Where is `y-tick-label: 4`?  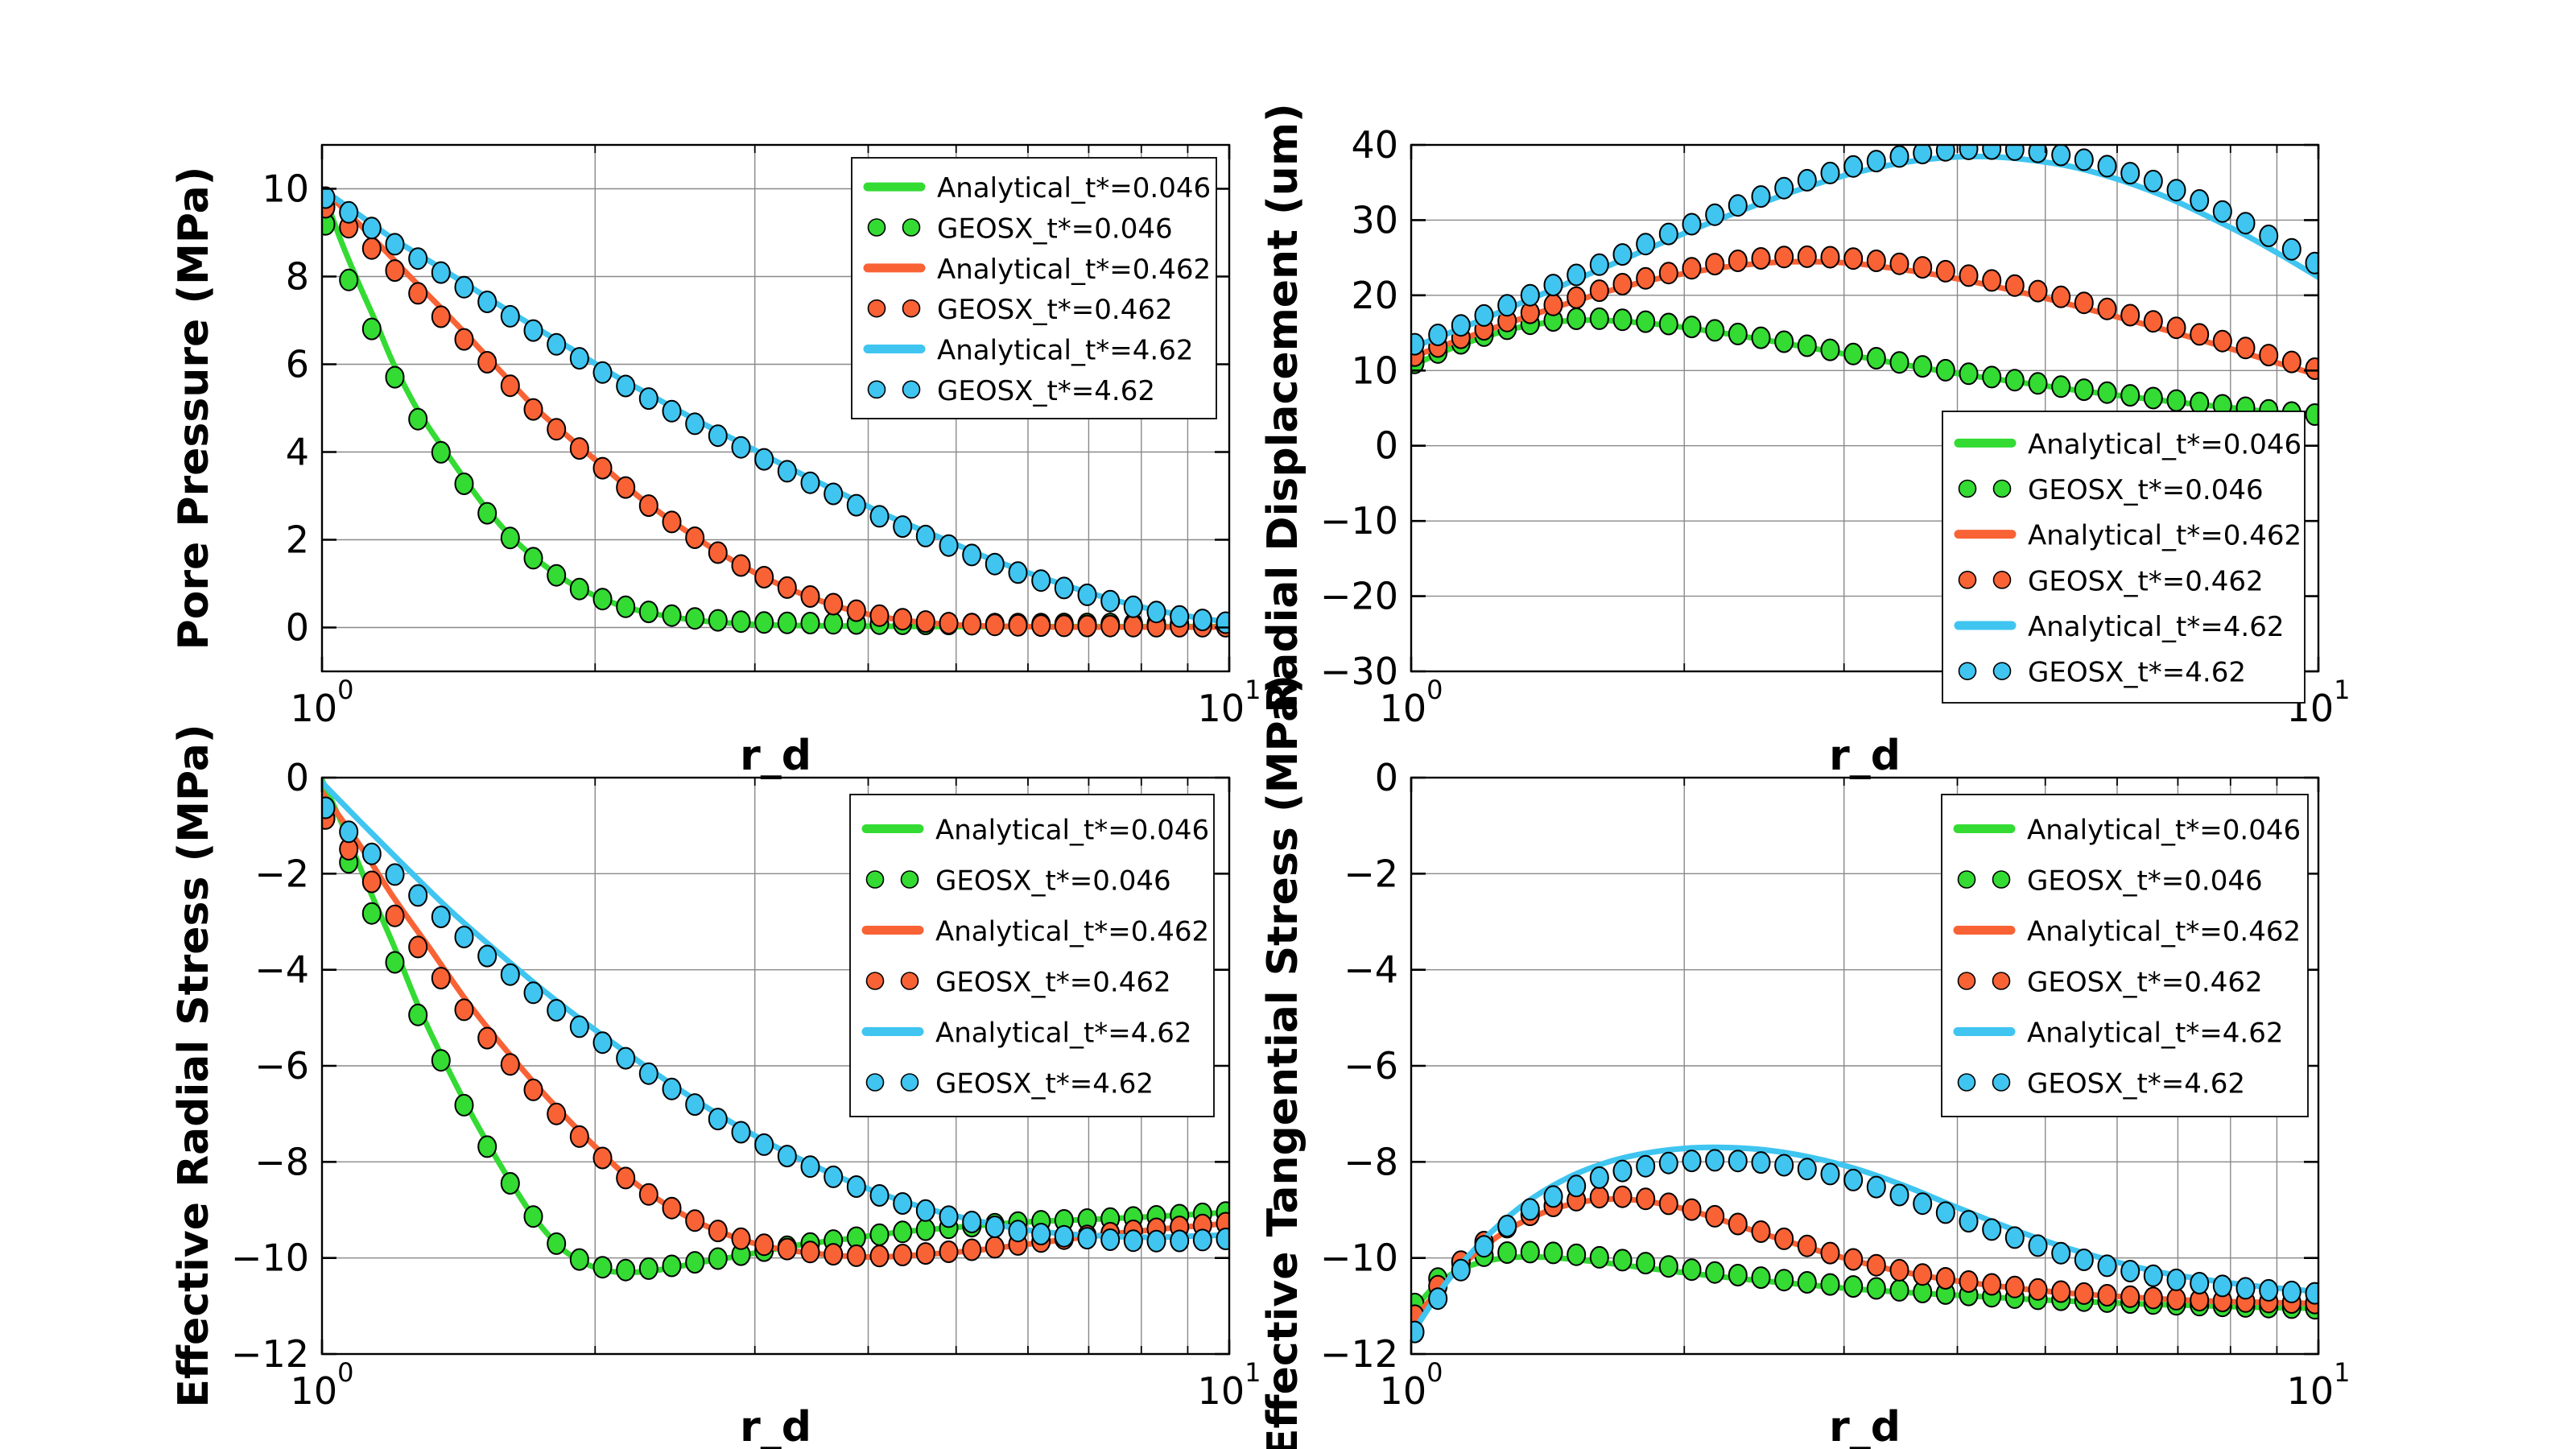
y-tick-label: 4 is located at coordinates (297, 452).